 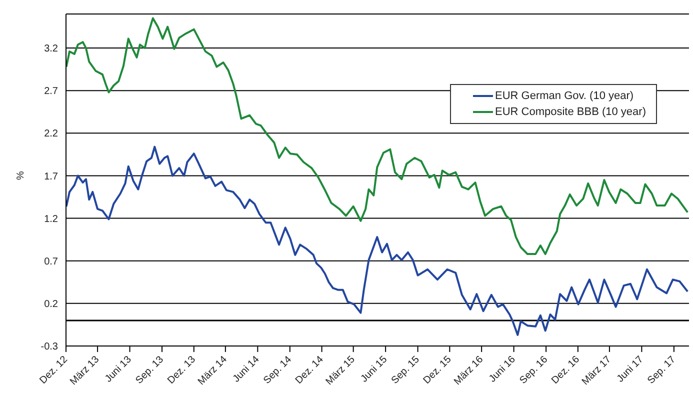 What do you see at coordinates (150, 370) in the screenshot?
I see `x-tick-label: Sep. 13` at bounding box center [150, 370].